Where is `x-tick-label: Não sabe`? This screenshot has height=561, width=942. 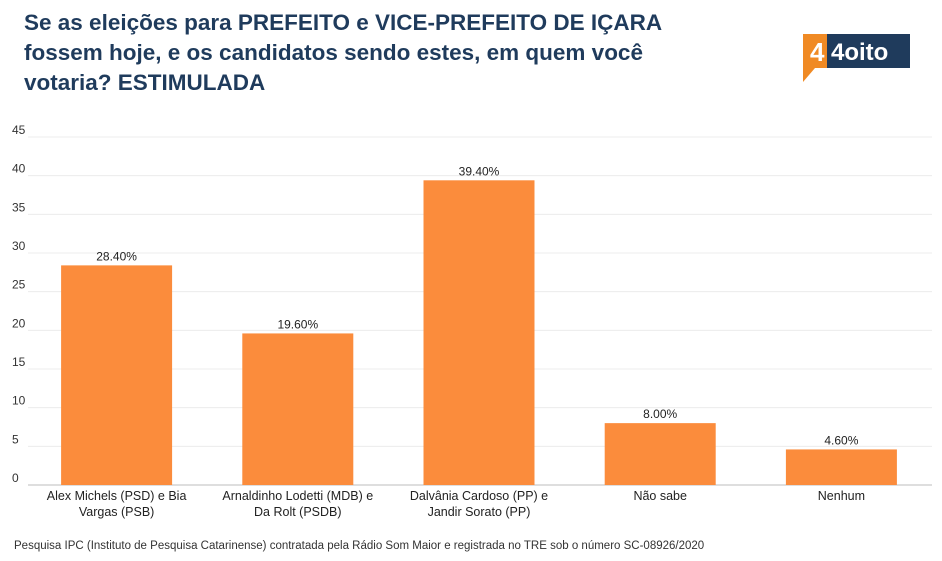 x-tick-label: Não sabe is located at coordinates (660, 496).